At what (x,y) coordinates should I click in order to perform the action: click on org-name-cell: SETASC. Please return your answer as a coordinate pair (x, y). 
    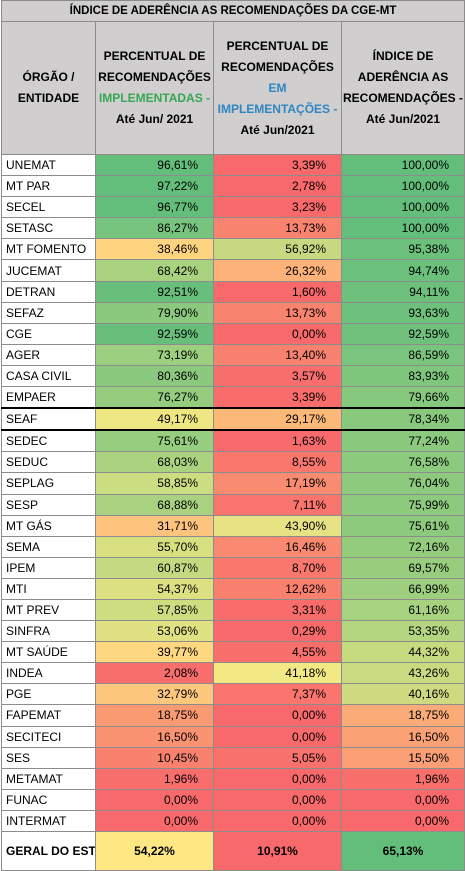
    Looking at the image, I should click on (48, 228).